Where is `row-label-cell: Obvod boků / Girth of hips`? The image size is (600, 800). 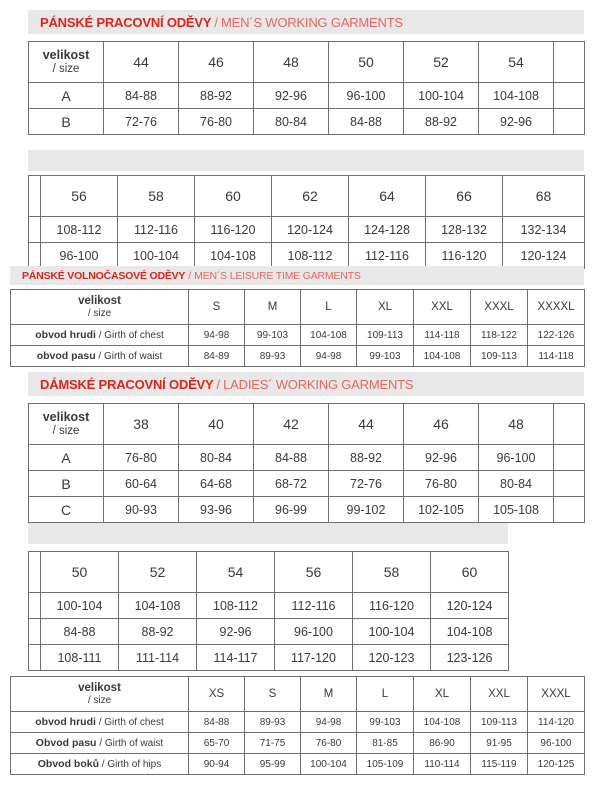
row-label-cell: Obvod boků / Girth of hips is located at coordinates (99, 764).